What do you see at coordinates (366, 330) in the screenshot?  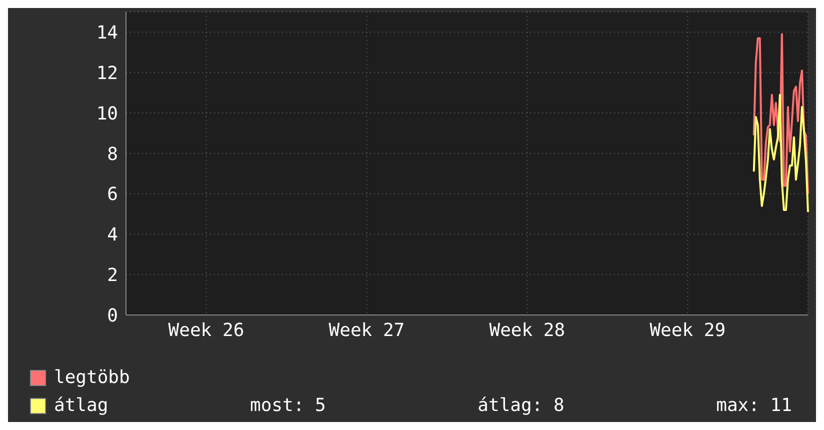 I see `x-tick-label: Week 27` at bounding box center [366, 330].